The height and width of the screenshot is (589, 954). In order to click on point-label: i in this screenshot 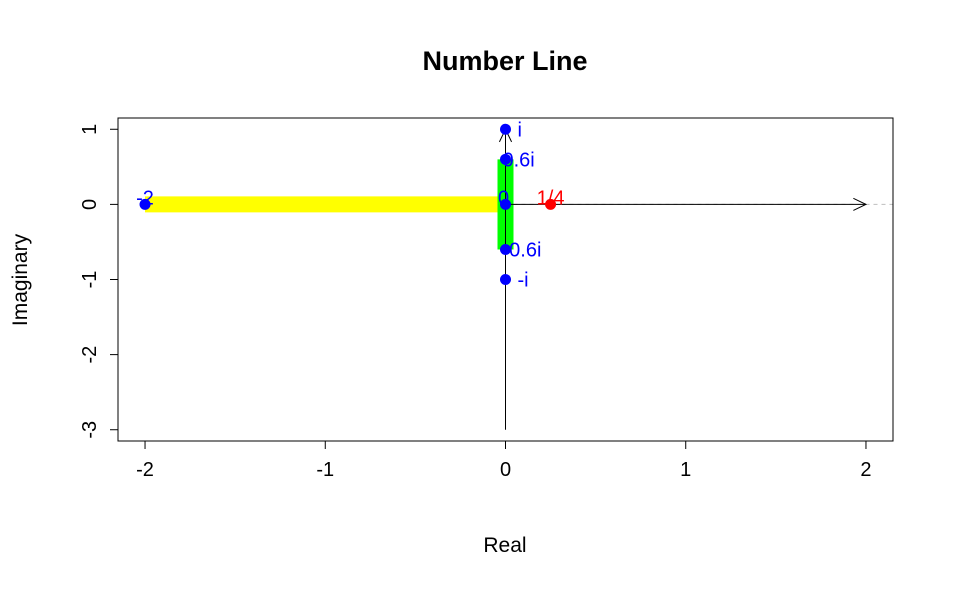, I will do `click(520, 130)`.